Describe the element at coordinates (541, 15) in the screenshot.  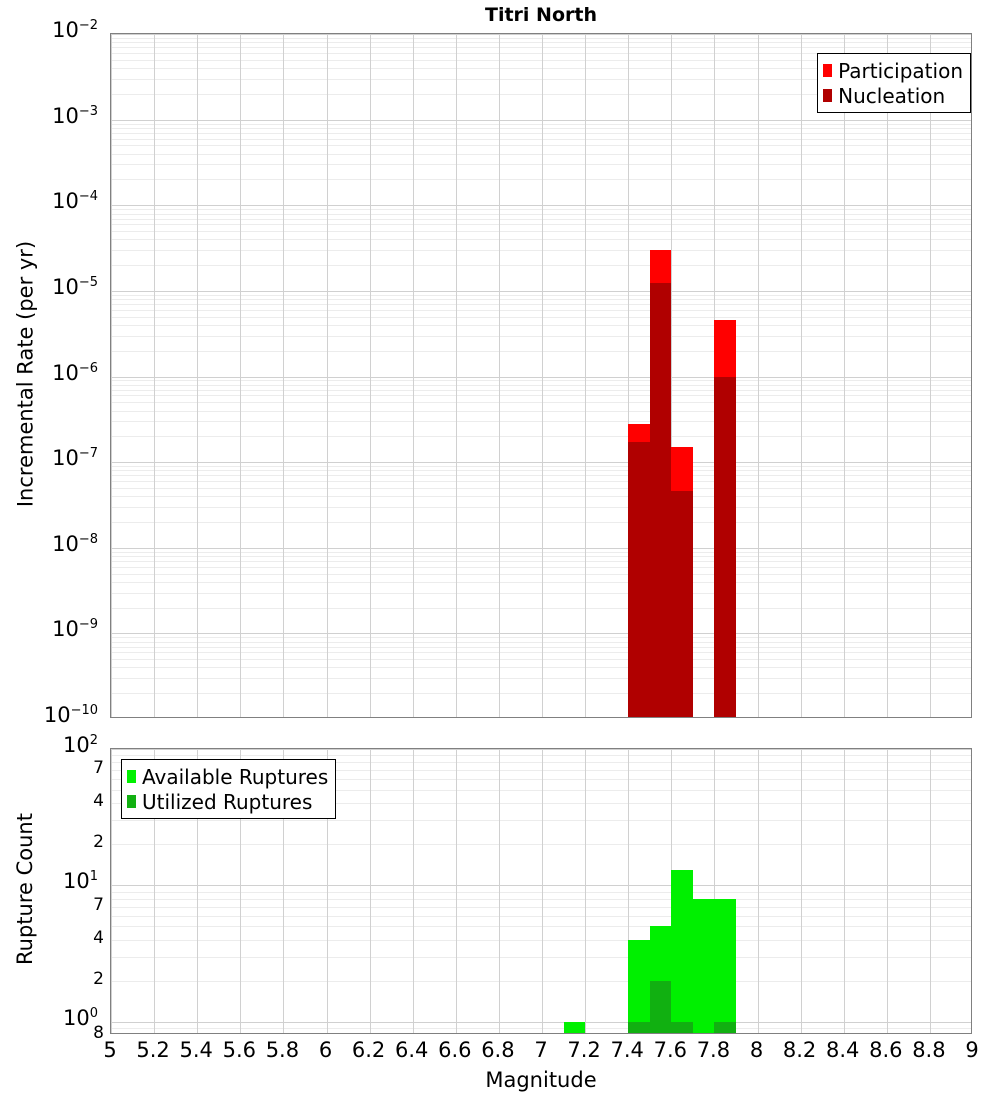
I see `page-title: Titri North` at that location.